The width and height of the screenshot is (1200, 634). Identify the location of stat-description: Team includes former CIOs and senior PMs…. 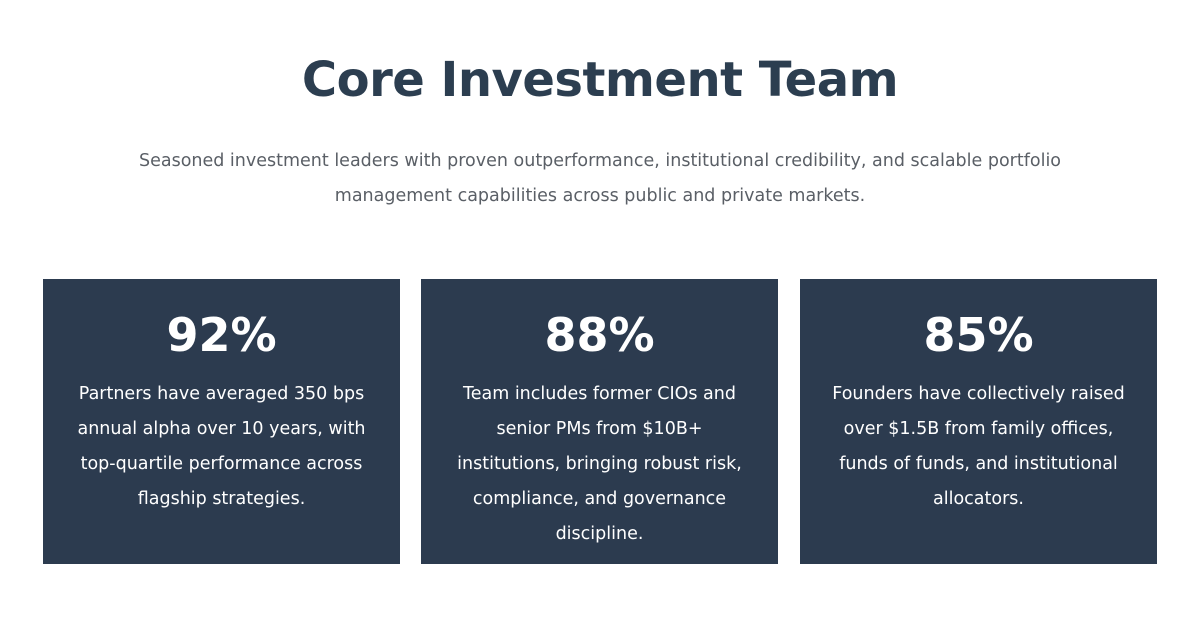
(599, 464).